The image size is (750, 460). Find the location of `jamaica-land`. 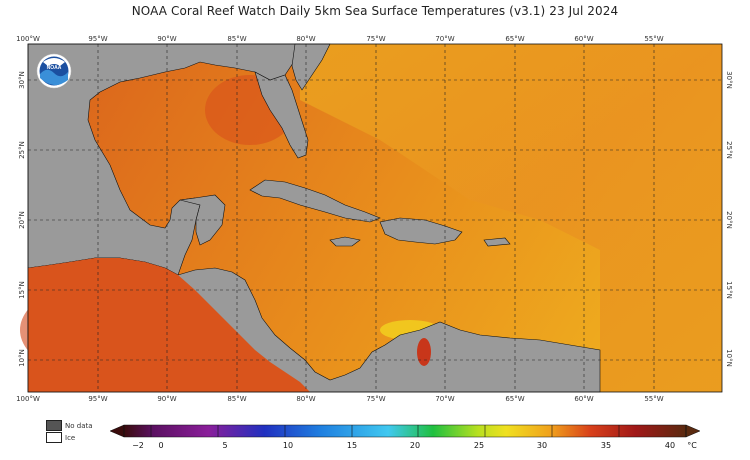

jamaica-land is located at coordinates (345, 241).